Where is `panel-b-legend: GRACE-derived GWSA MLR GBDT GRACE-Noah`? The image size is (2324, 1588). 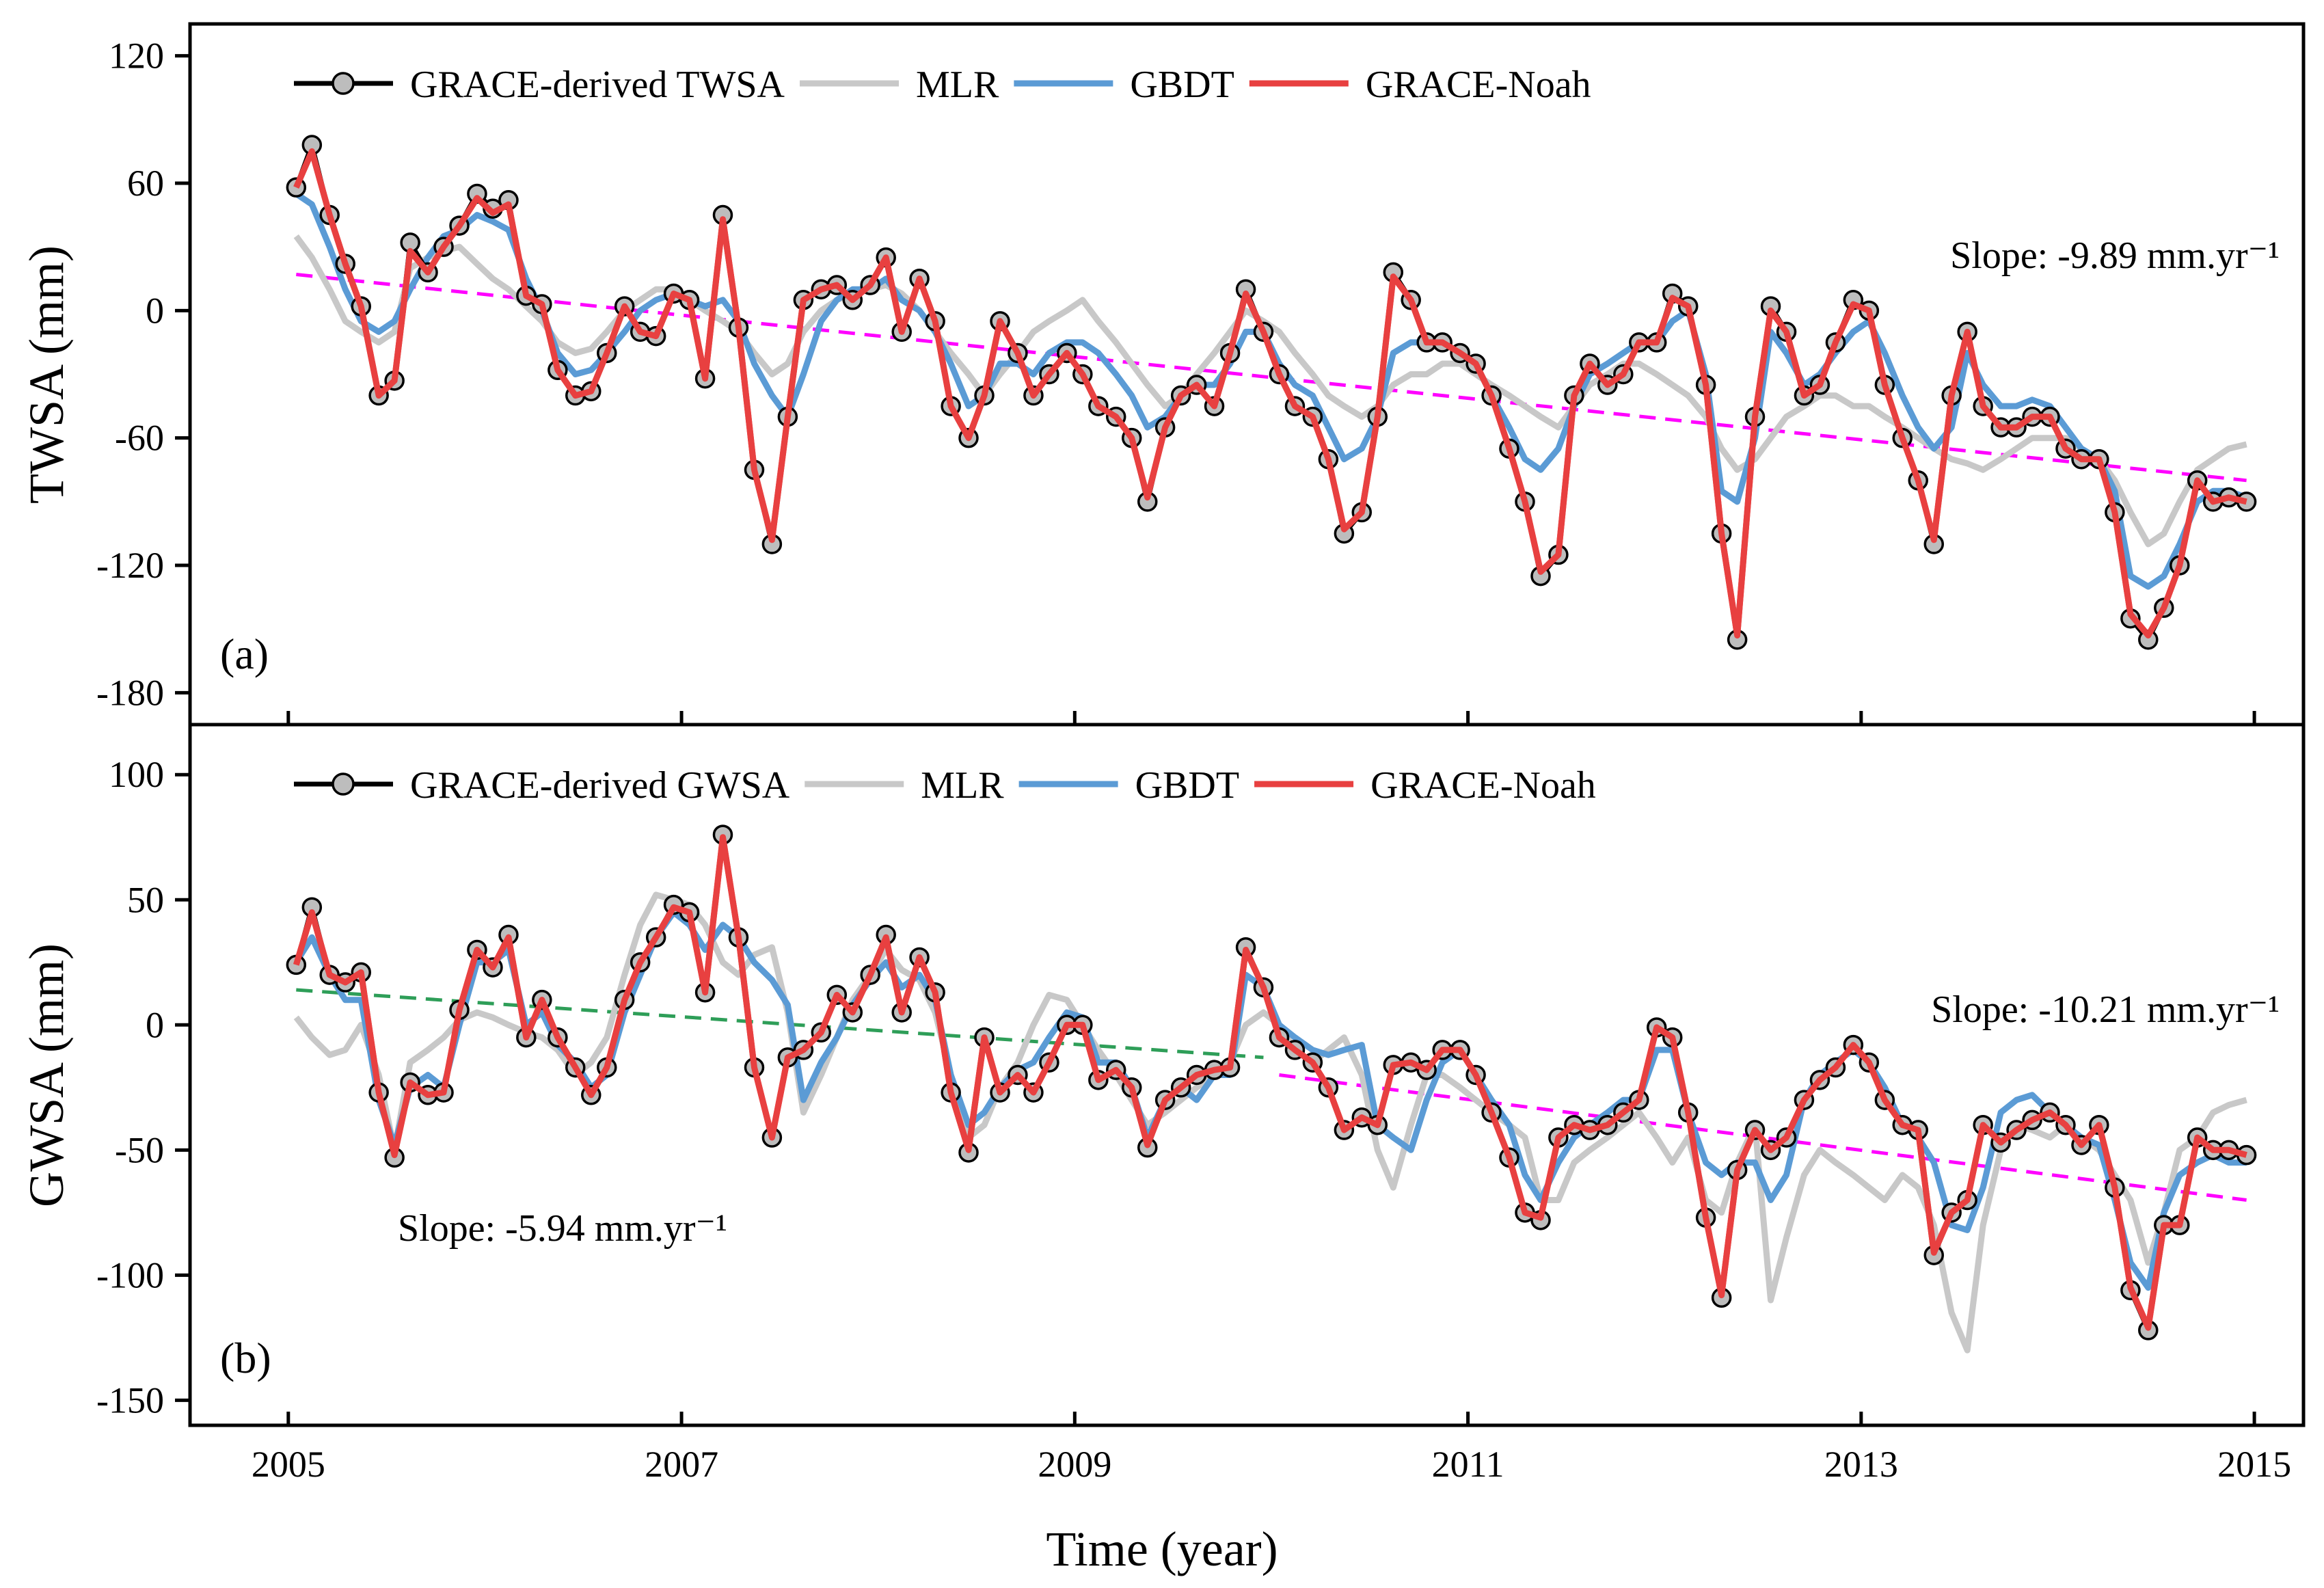
panel-b-legend: GRACE-derived GWSA MLR GBDT GRACE-Noah is located at coordinates (945, 785).